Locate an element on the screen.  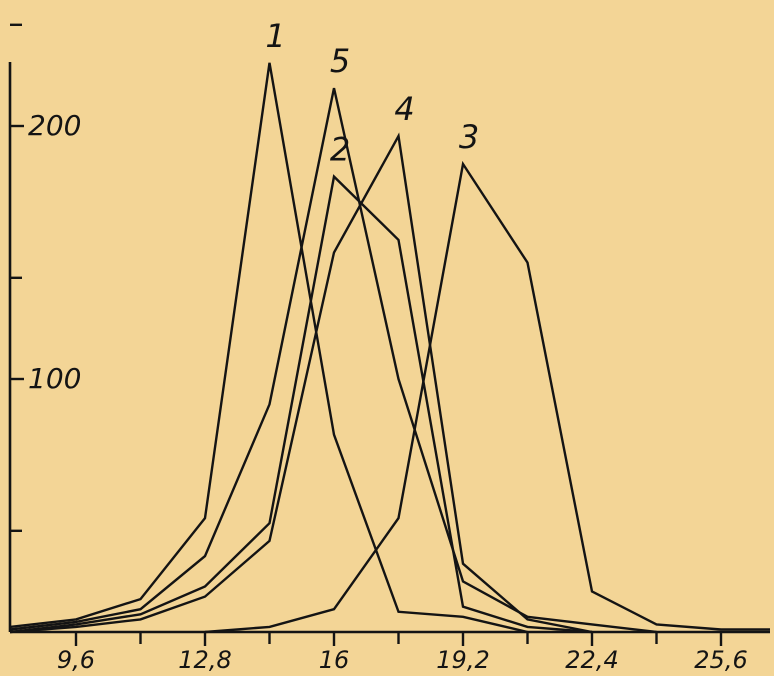
series-label-3: 3 is located at coordinates (469, 137).